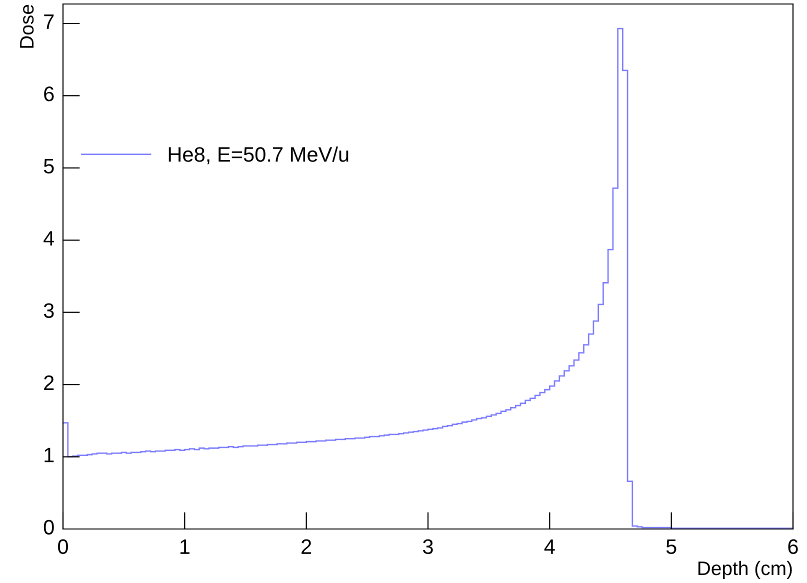 Image resolution: width=807 pixels, height=583 pixels. What do you see at coordinates (549, 546) in the screenshot?
I see `x-tick-label: 4` at bounding box center [549, 546].